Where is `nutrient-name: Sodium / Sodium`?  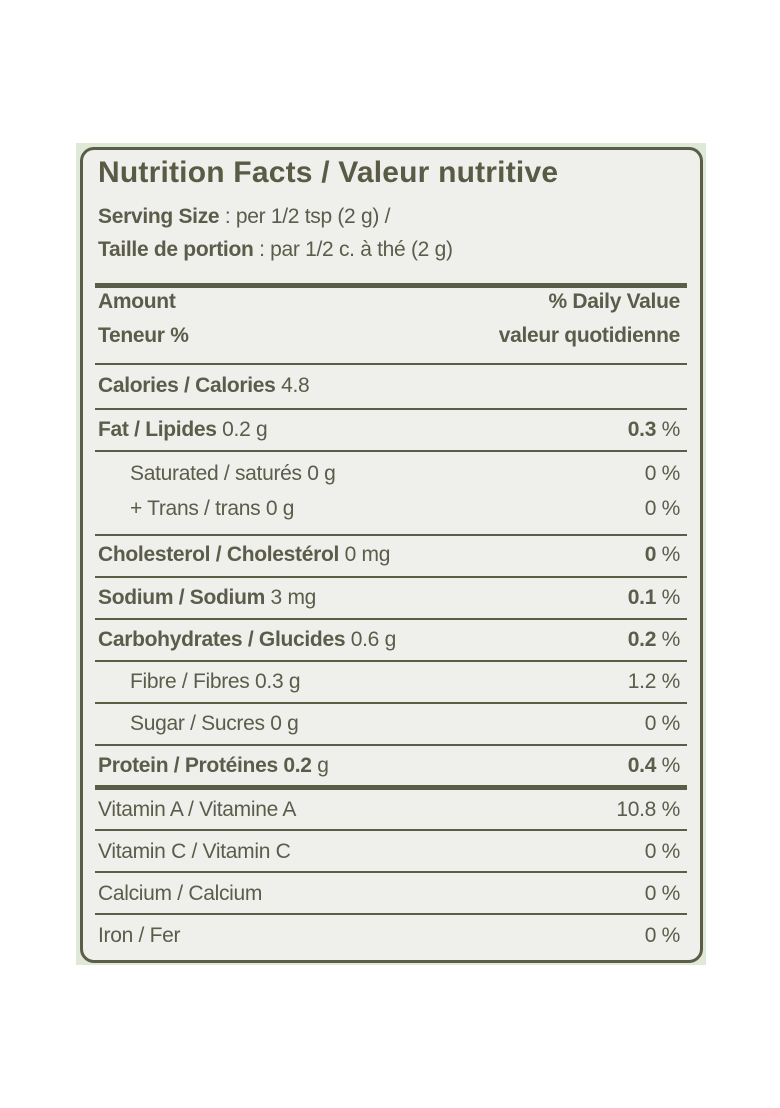
nutrient-name: Sodium / Sodium is located at coordinates (181, 597).